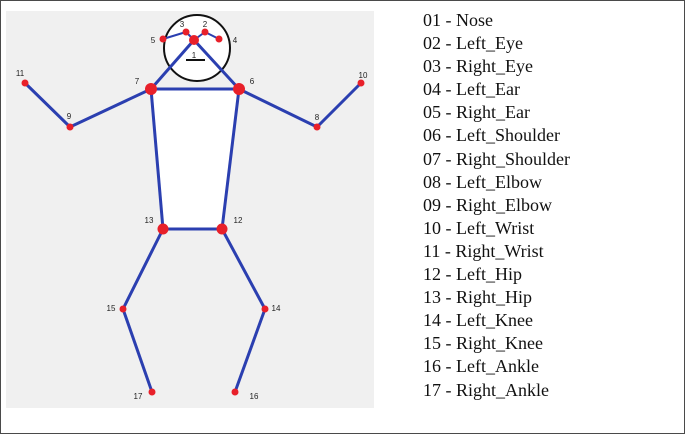  Describe the element at coordinates (138, 396) in the screenshot. I see `keypoint-label-right-ankle: 17` at that location.